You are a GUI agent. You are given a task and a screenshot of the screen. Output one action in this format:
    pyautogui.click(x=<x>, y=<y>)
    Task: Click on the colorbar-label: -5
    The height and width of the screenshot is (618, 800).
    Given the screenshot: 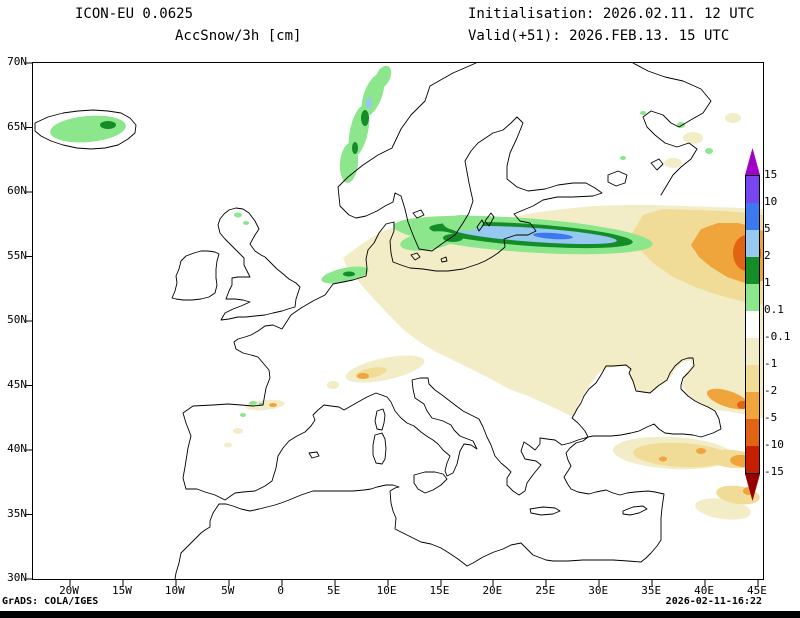 What is the action you would take?
    pyautogui.click(x=771, y=417)
    